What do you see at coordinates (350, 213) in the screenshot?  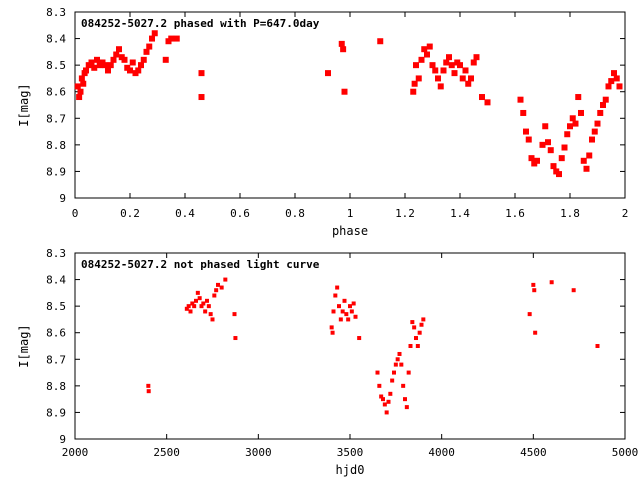 I see `x-tick-label: 1` at bounding box center [350, 213].